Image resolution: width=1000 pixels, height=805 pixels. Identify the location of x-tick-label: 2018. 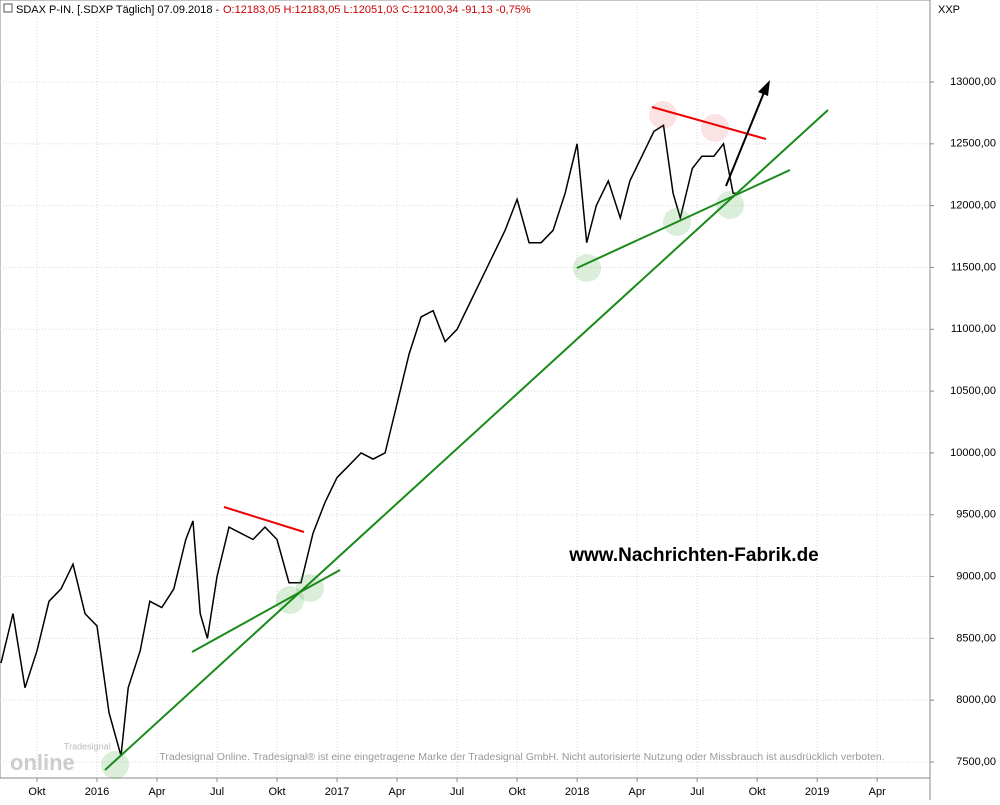
(577, 792).